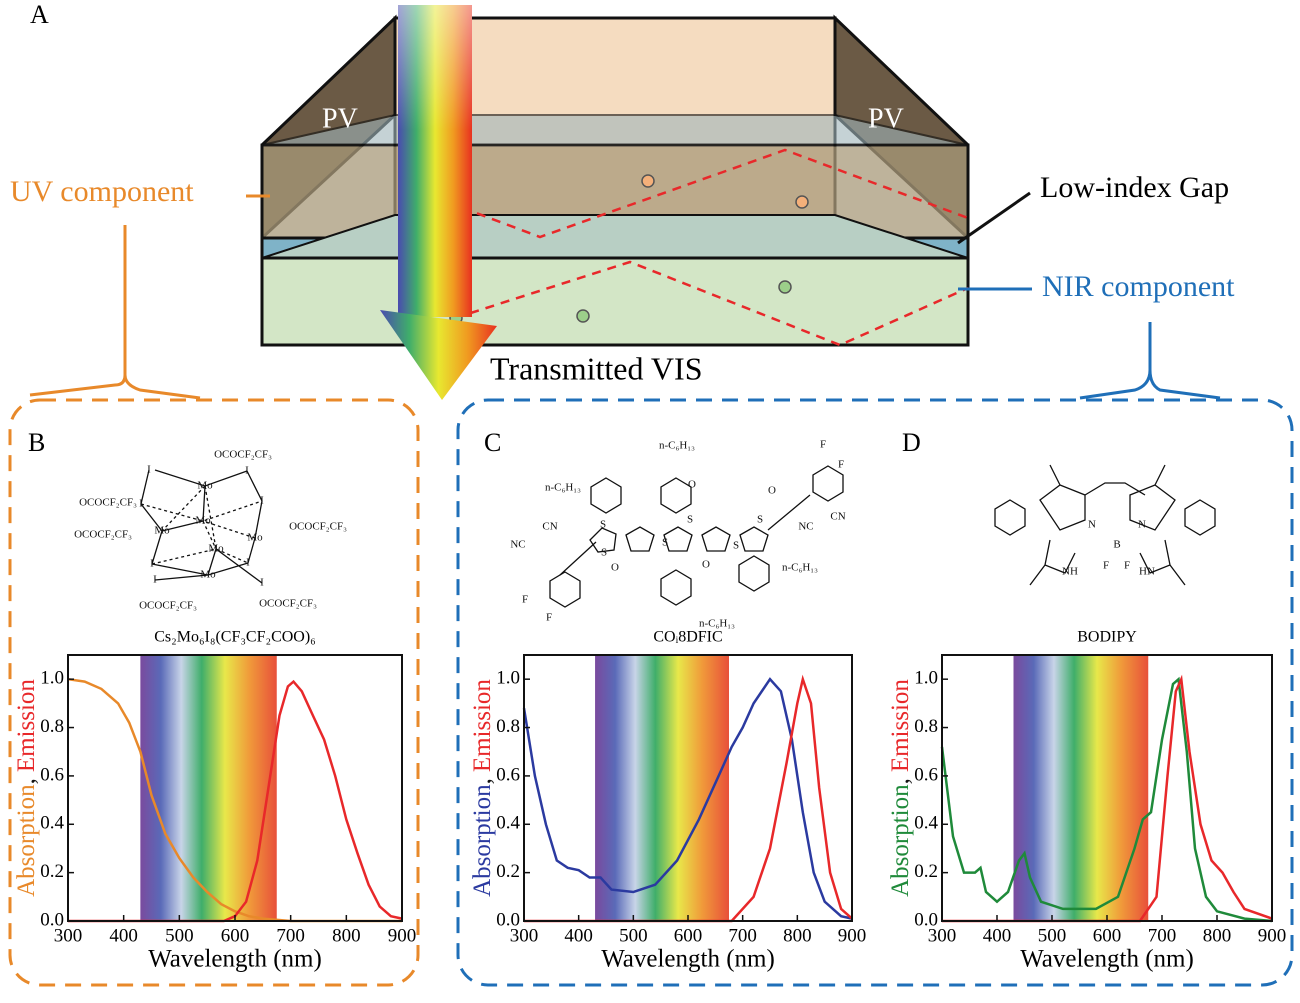  What do you see at coordinates (1107, 637) in the screenshot?
I see `structure-name: BODIPY` at bounding box center [1107, 637].